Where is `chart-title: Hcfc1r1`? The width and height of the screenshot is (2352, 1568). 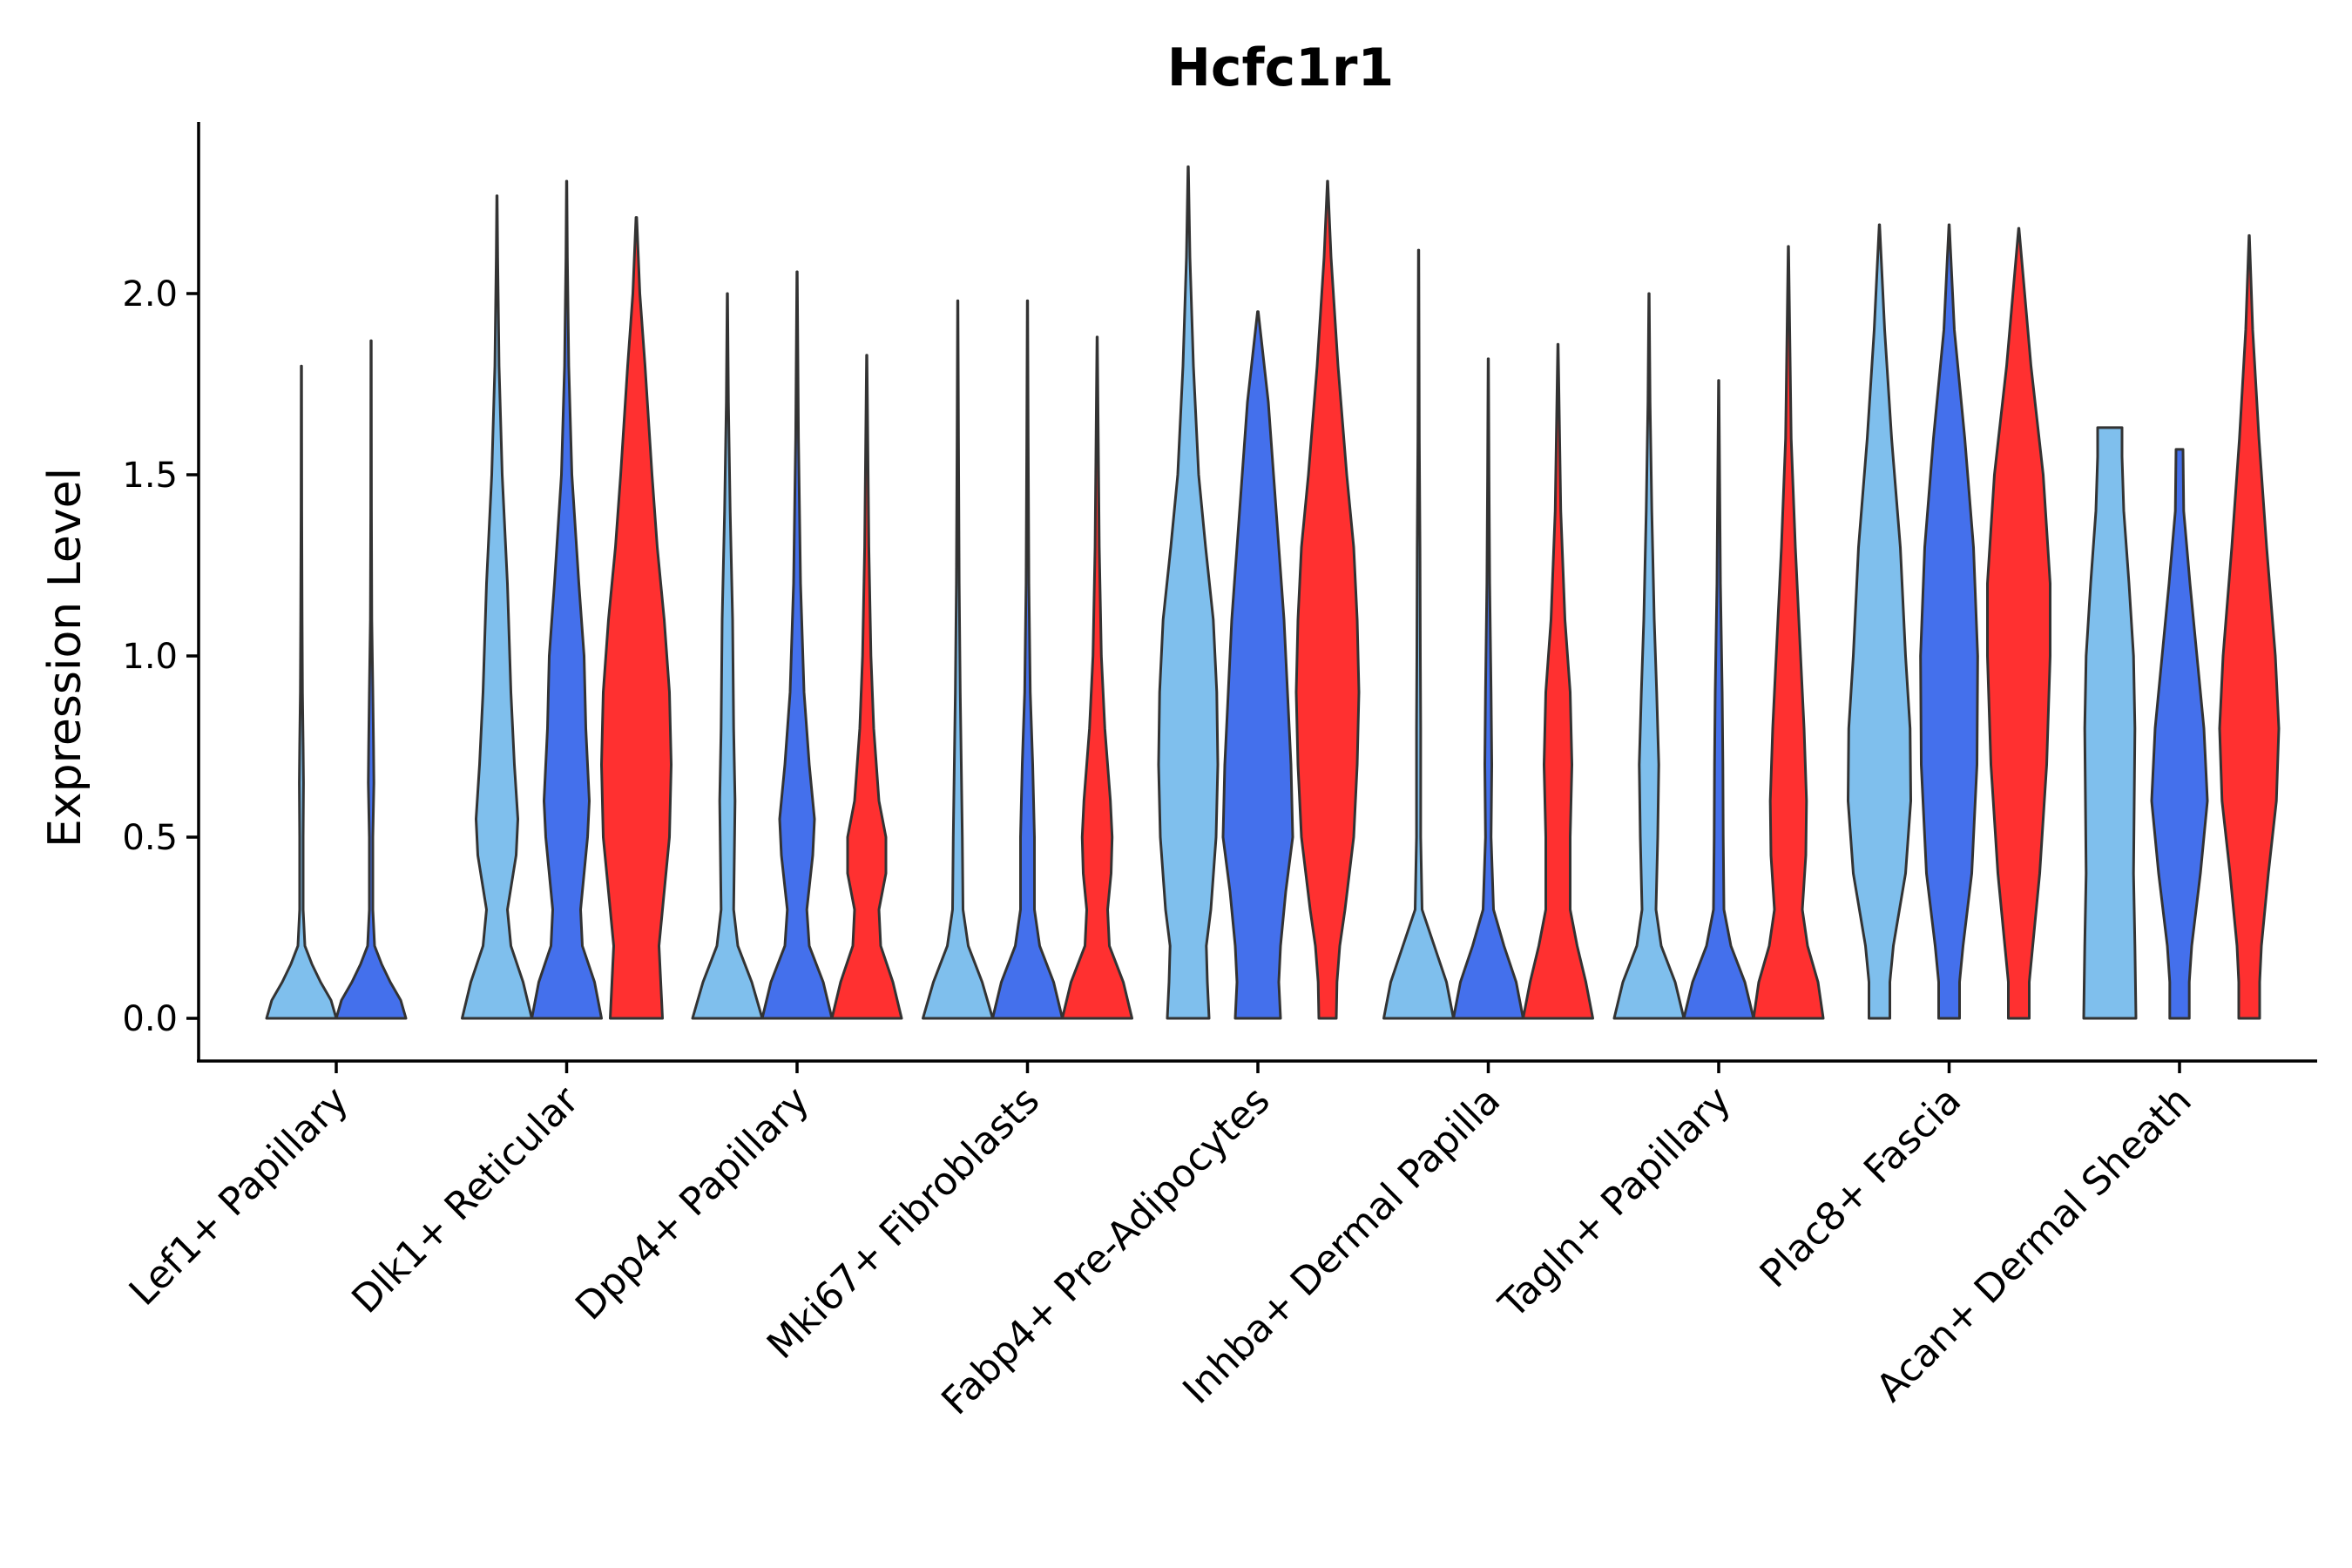
chart-title: Hcfc1r1 is located at coordinates (1281, 67).